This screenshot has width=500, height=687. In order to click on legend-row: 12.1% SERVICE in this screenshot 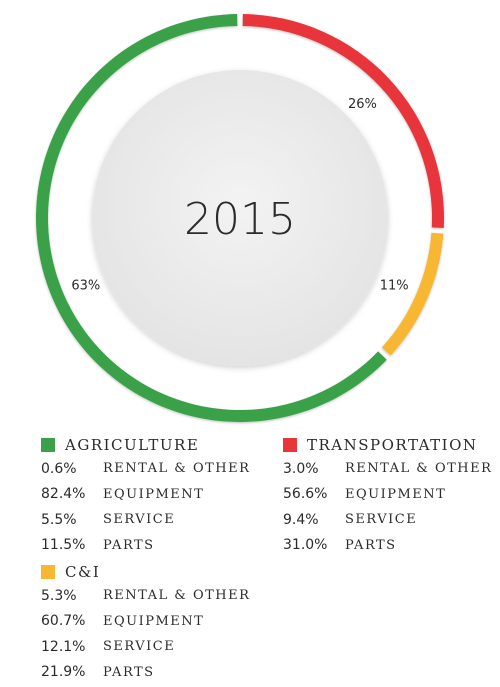, I will do `click(145, 647)`.